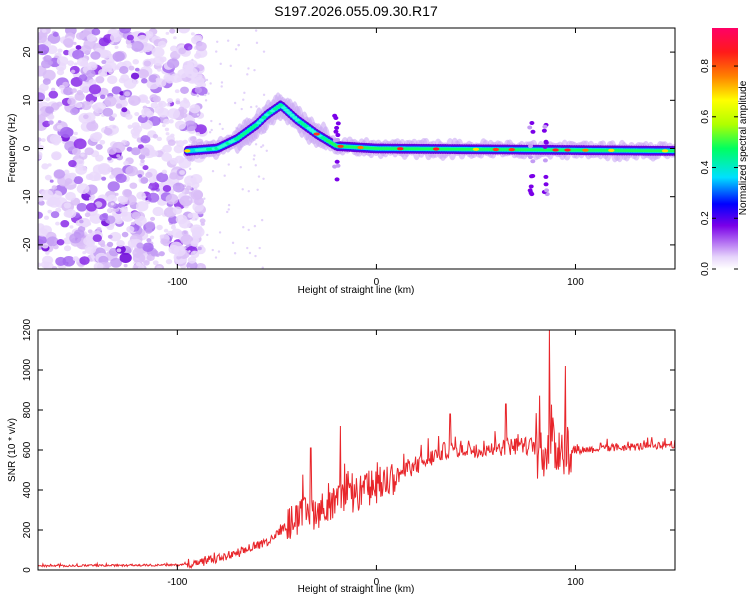  What do you see at coordinates (177, 282) in the screenshot?
I see `x-tick-label: -100` at bounding box center [177, 282].